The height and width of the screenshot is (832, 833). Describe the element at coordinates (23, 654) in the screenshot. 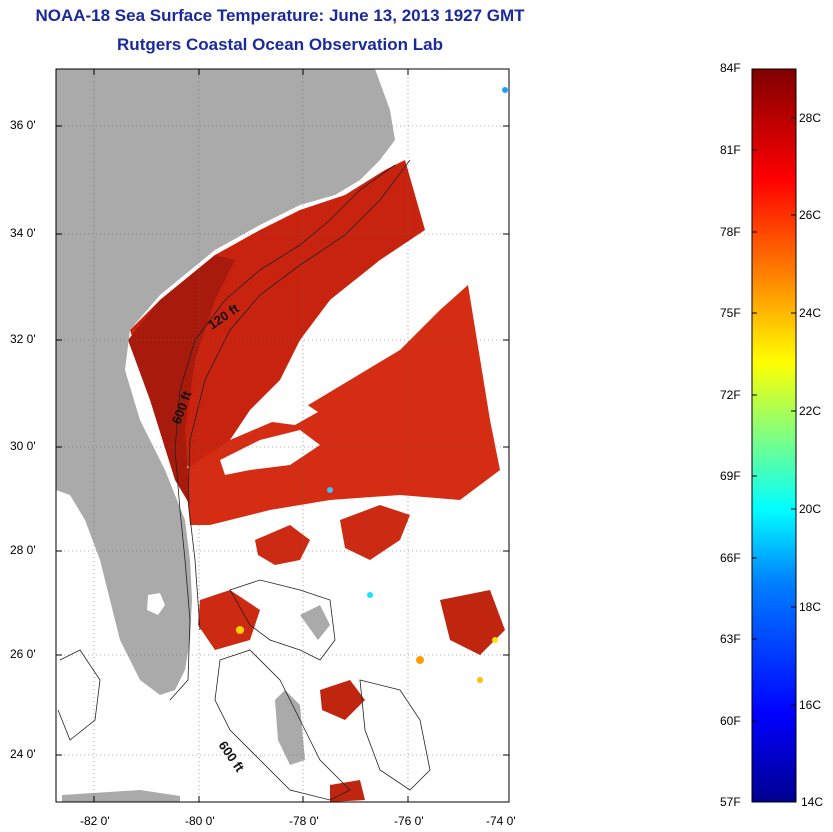

I see `lat-label: 26 0'` at that location.